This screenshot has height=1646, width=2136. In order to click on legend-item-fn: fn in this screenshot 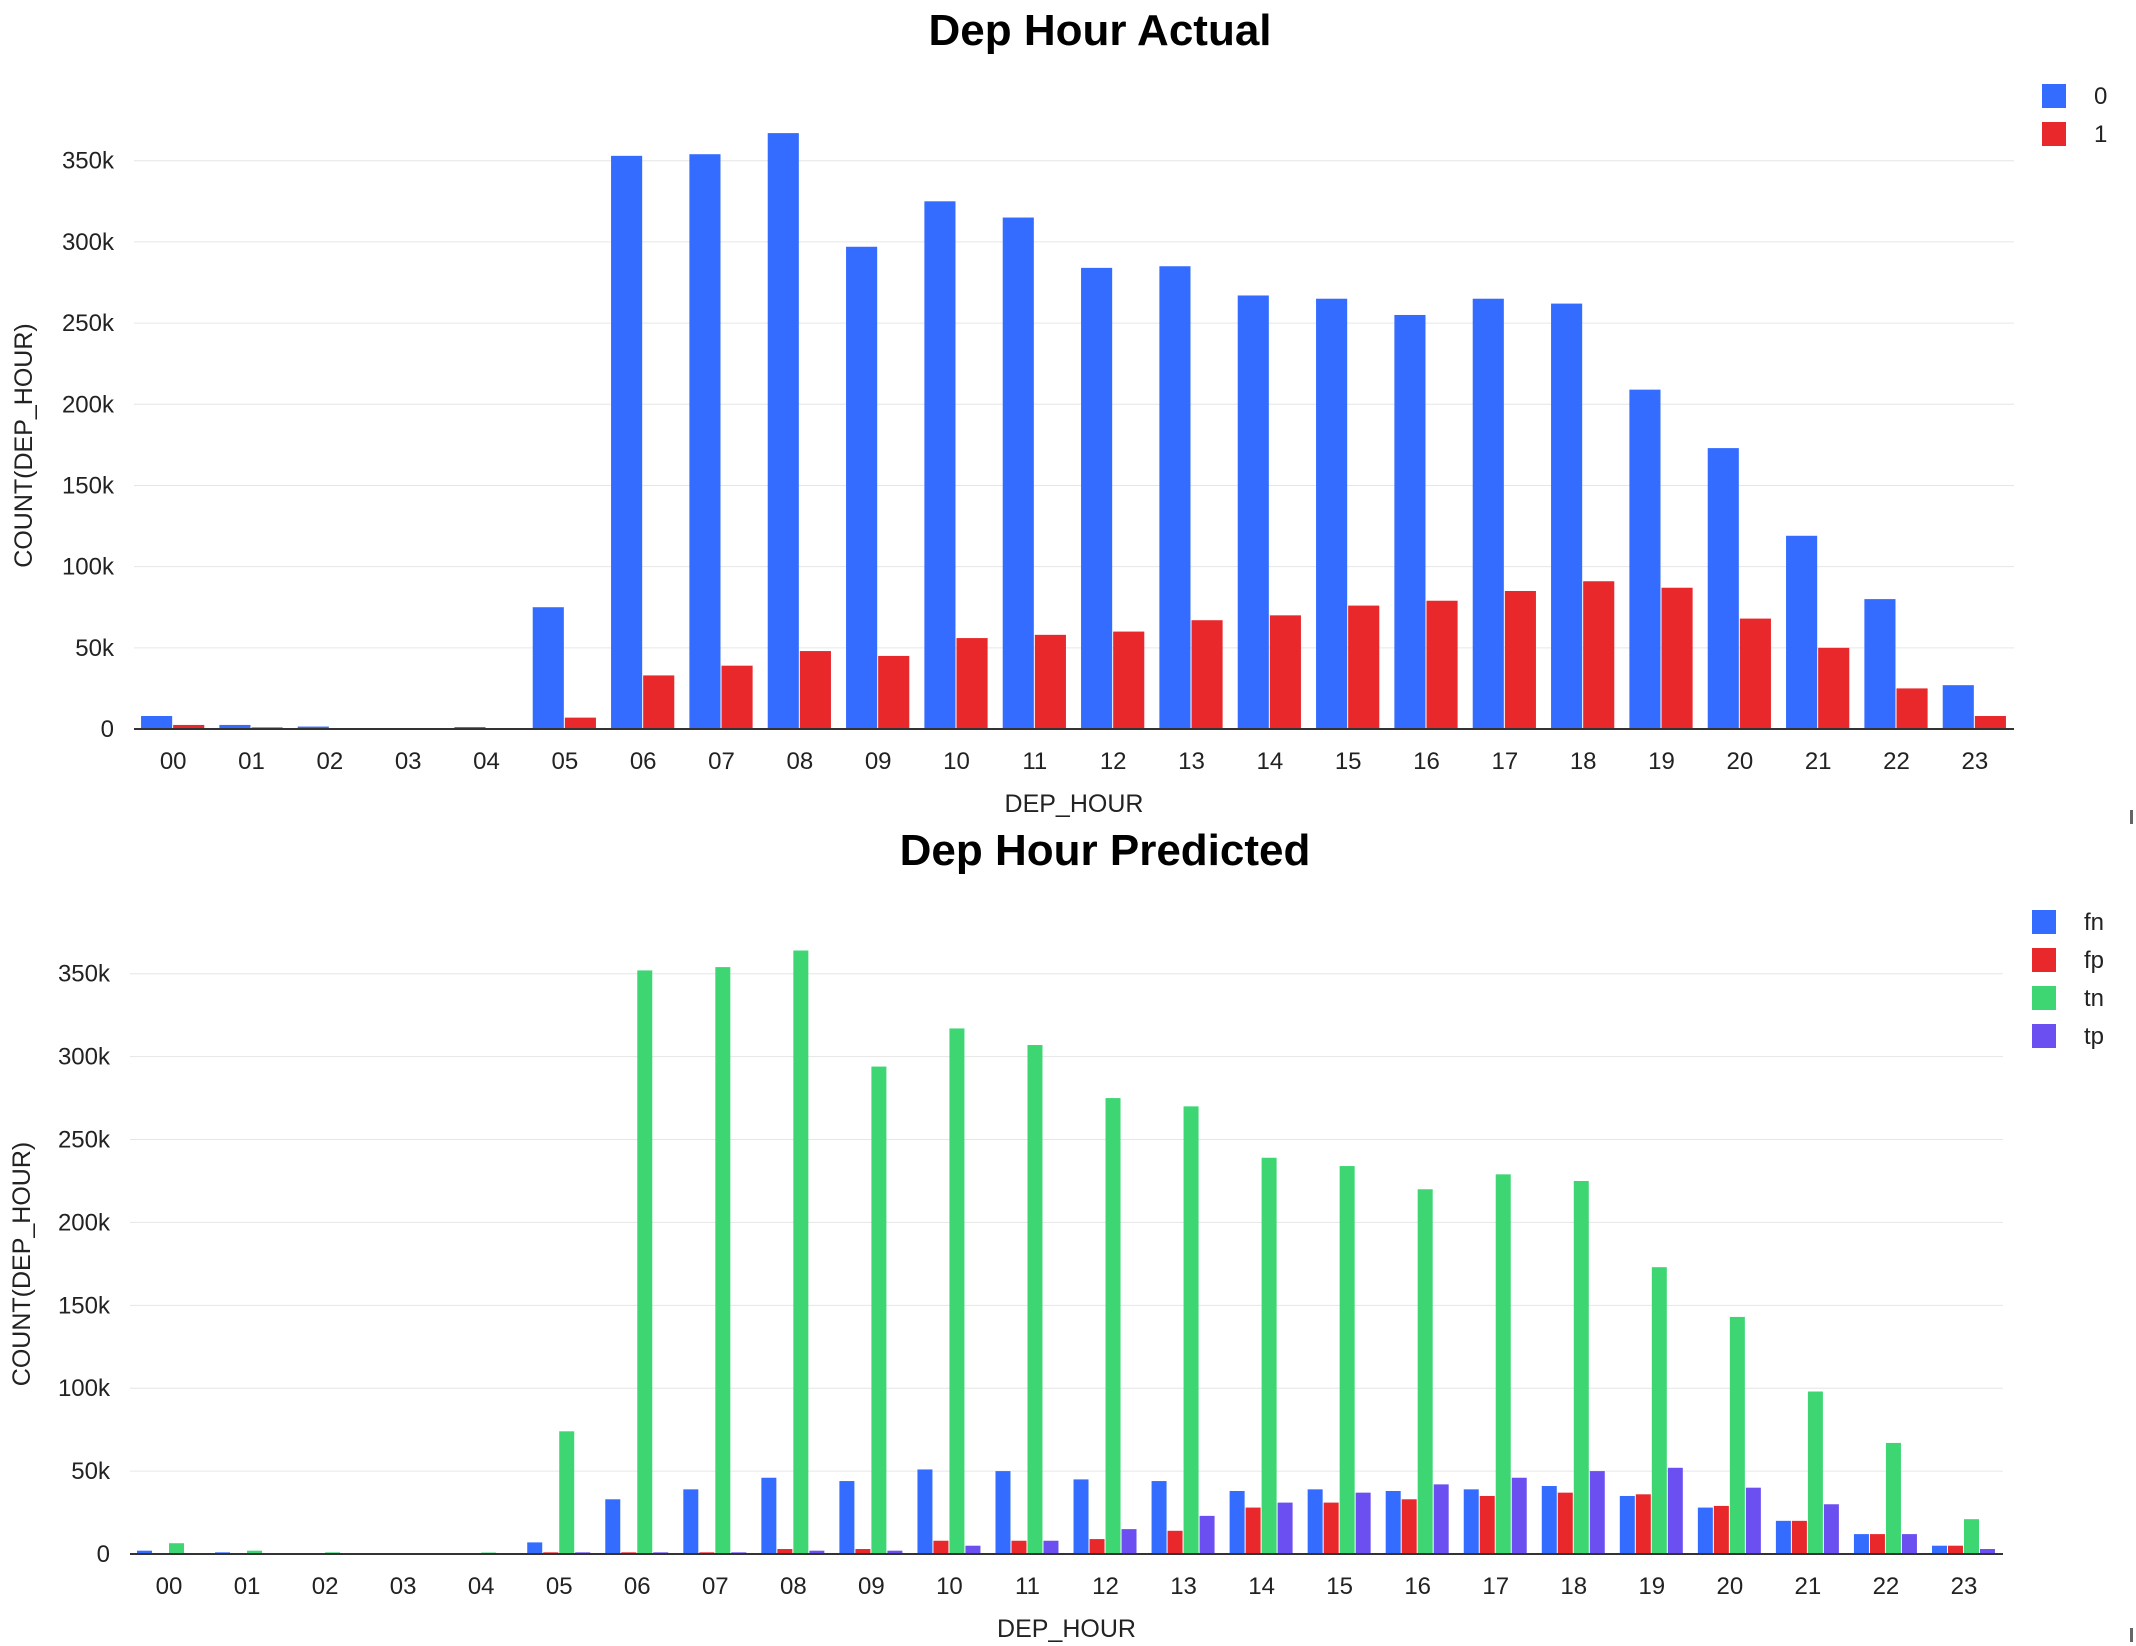, I will do `click(2068, 922)`.